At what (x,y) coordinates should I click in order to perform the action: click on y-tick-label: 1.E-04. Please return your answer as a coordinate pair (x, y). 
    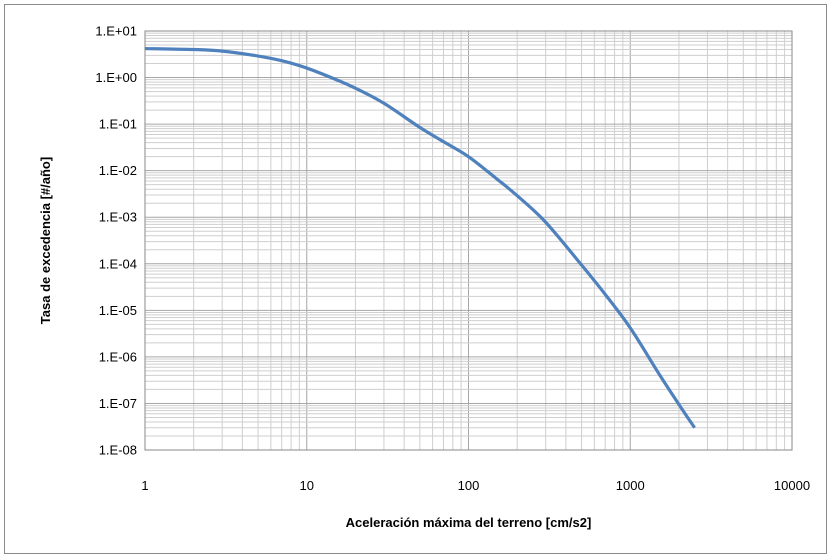
    Looking at the image, I should click on (118, 263).